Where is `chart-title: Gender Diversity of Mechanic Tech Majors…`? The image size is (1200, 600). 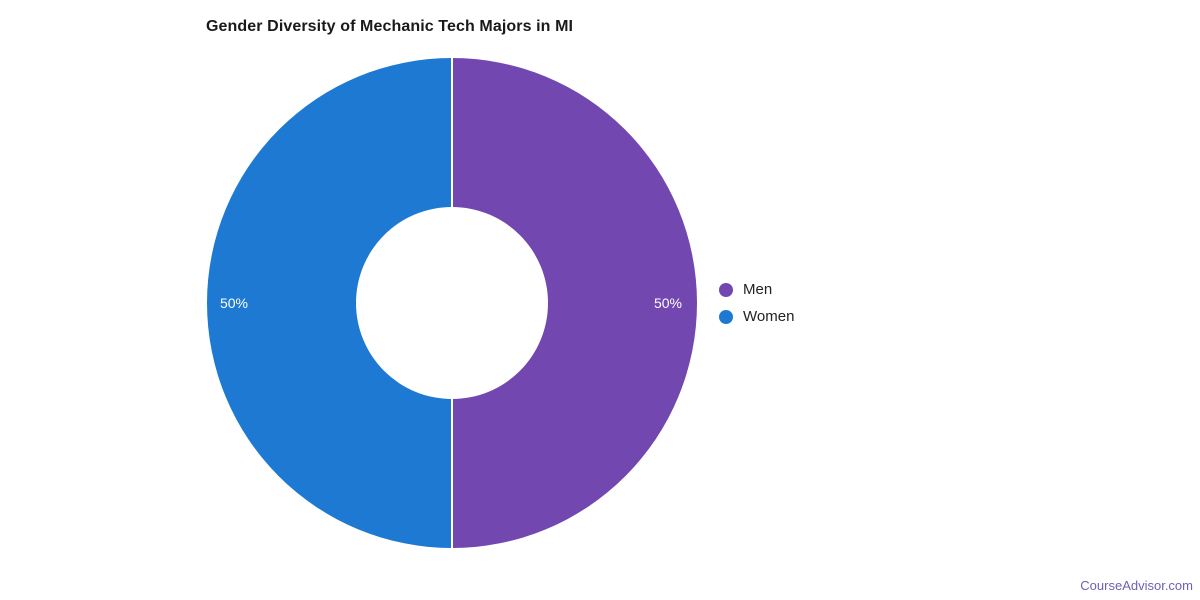 chart-title: Gender Diversity of Mechanic Tech Majors… is located at coordinates (390, 26).